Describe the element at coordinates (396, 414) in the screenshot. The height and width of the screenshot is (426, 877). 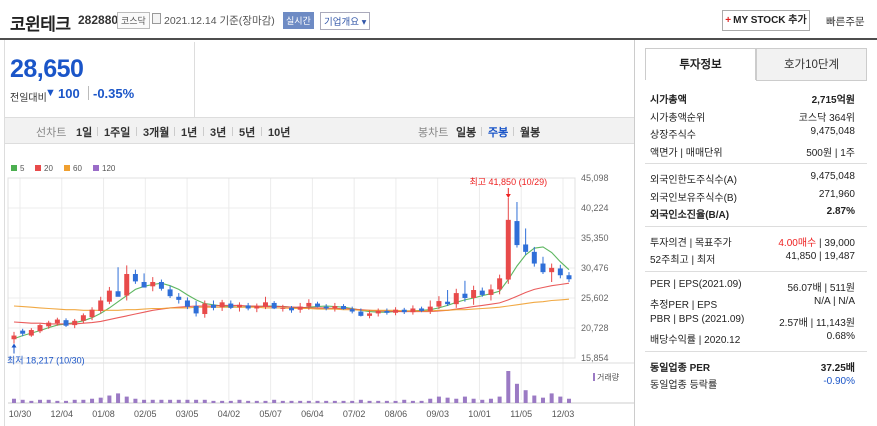
I see `x-tick-label: 08/06` at that location.